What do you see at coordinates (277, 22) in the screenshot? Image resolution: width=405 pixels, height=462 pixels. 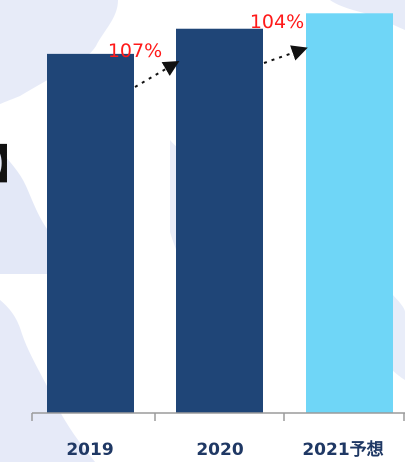 I see `growth-label: 104%` at bounding box center [277, 22].